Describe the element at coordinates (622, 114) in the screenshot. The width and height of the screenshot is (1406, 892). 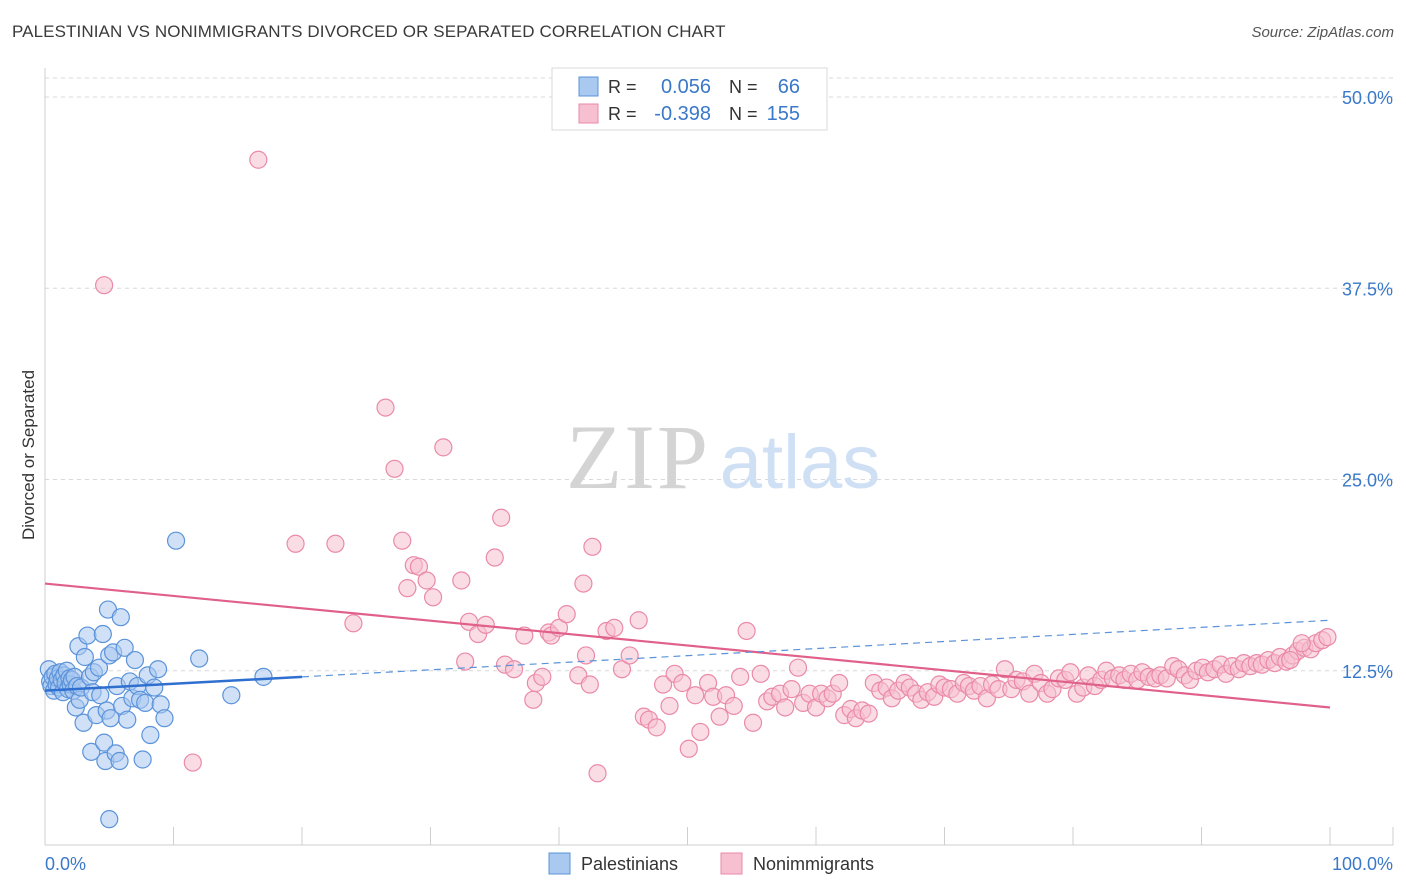
I see `stats-r-label-2: R =` at that location.